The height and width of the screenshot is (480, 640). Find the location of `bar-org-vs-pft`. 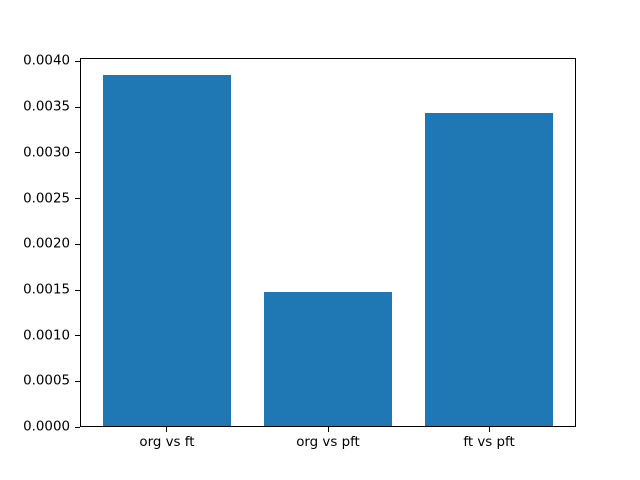

bar-org-vs-pft is located at coordinates (328, 359).